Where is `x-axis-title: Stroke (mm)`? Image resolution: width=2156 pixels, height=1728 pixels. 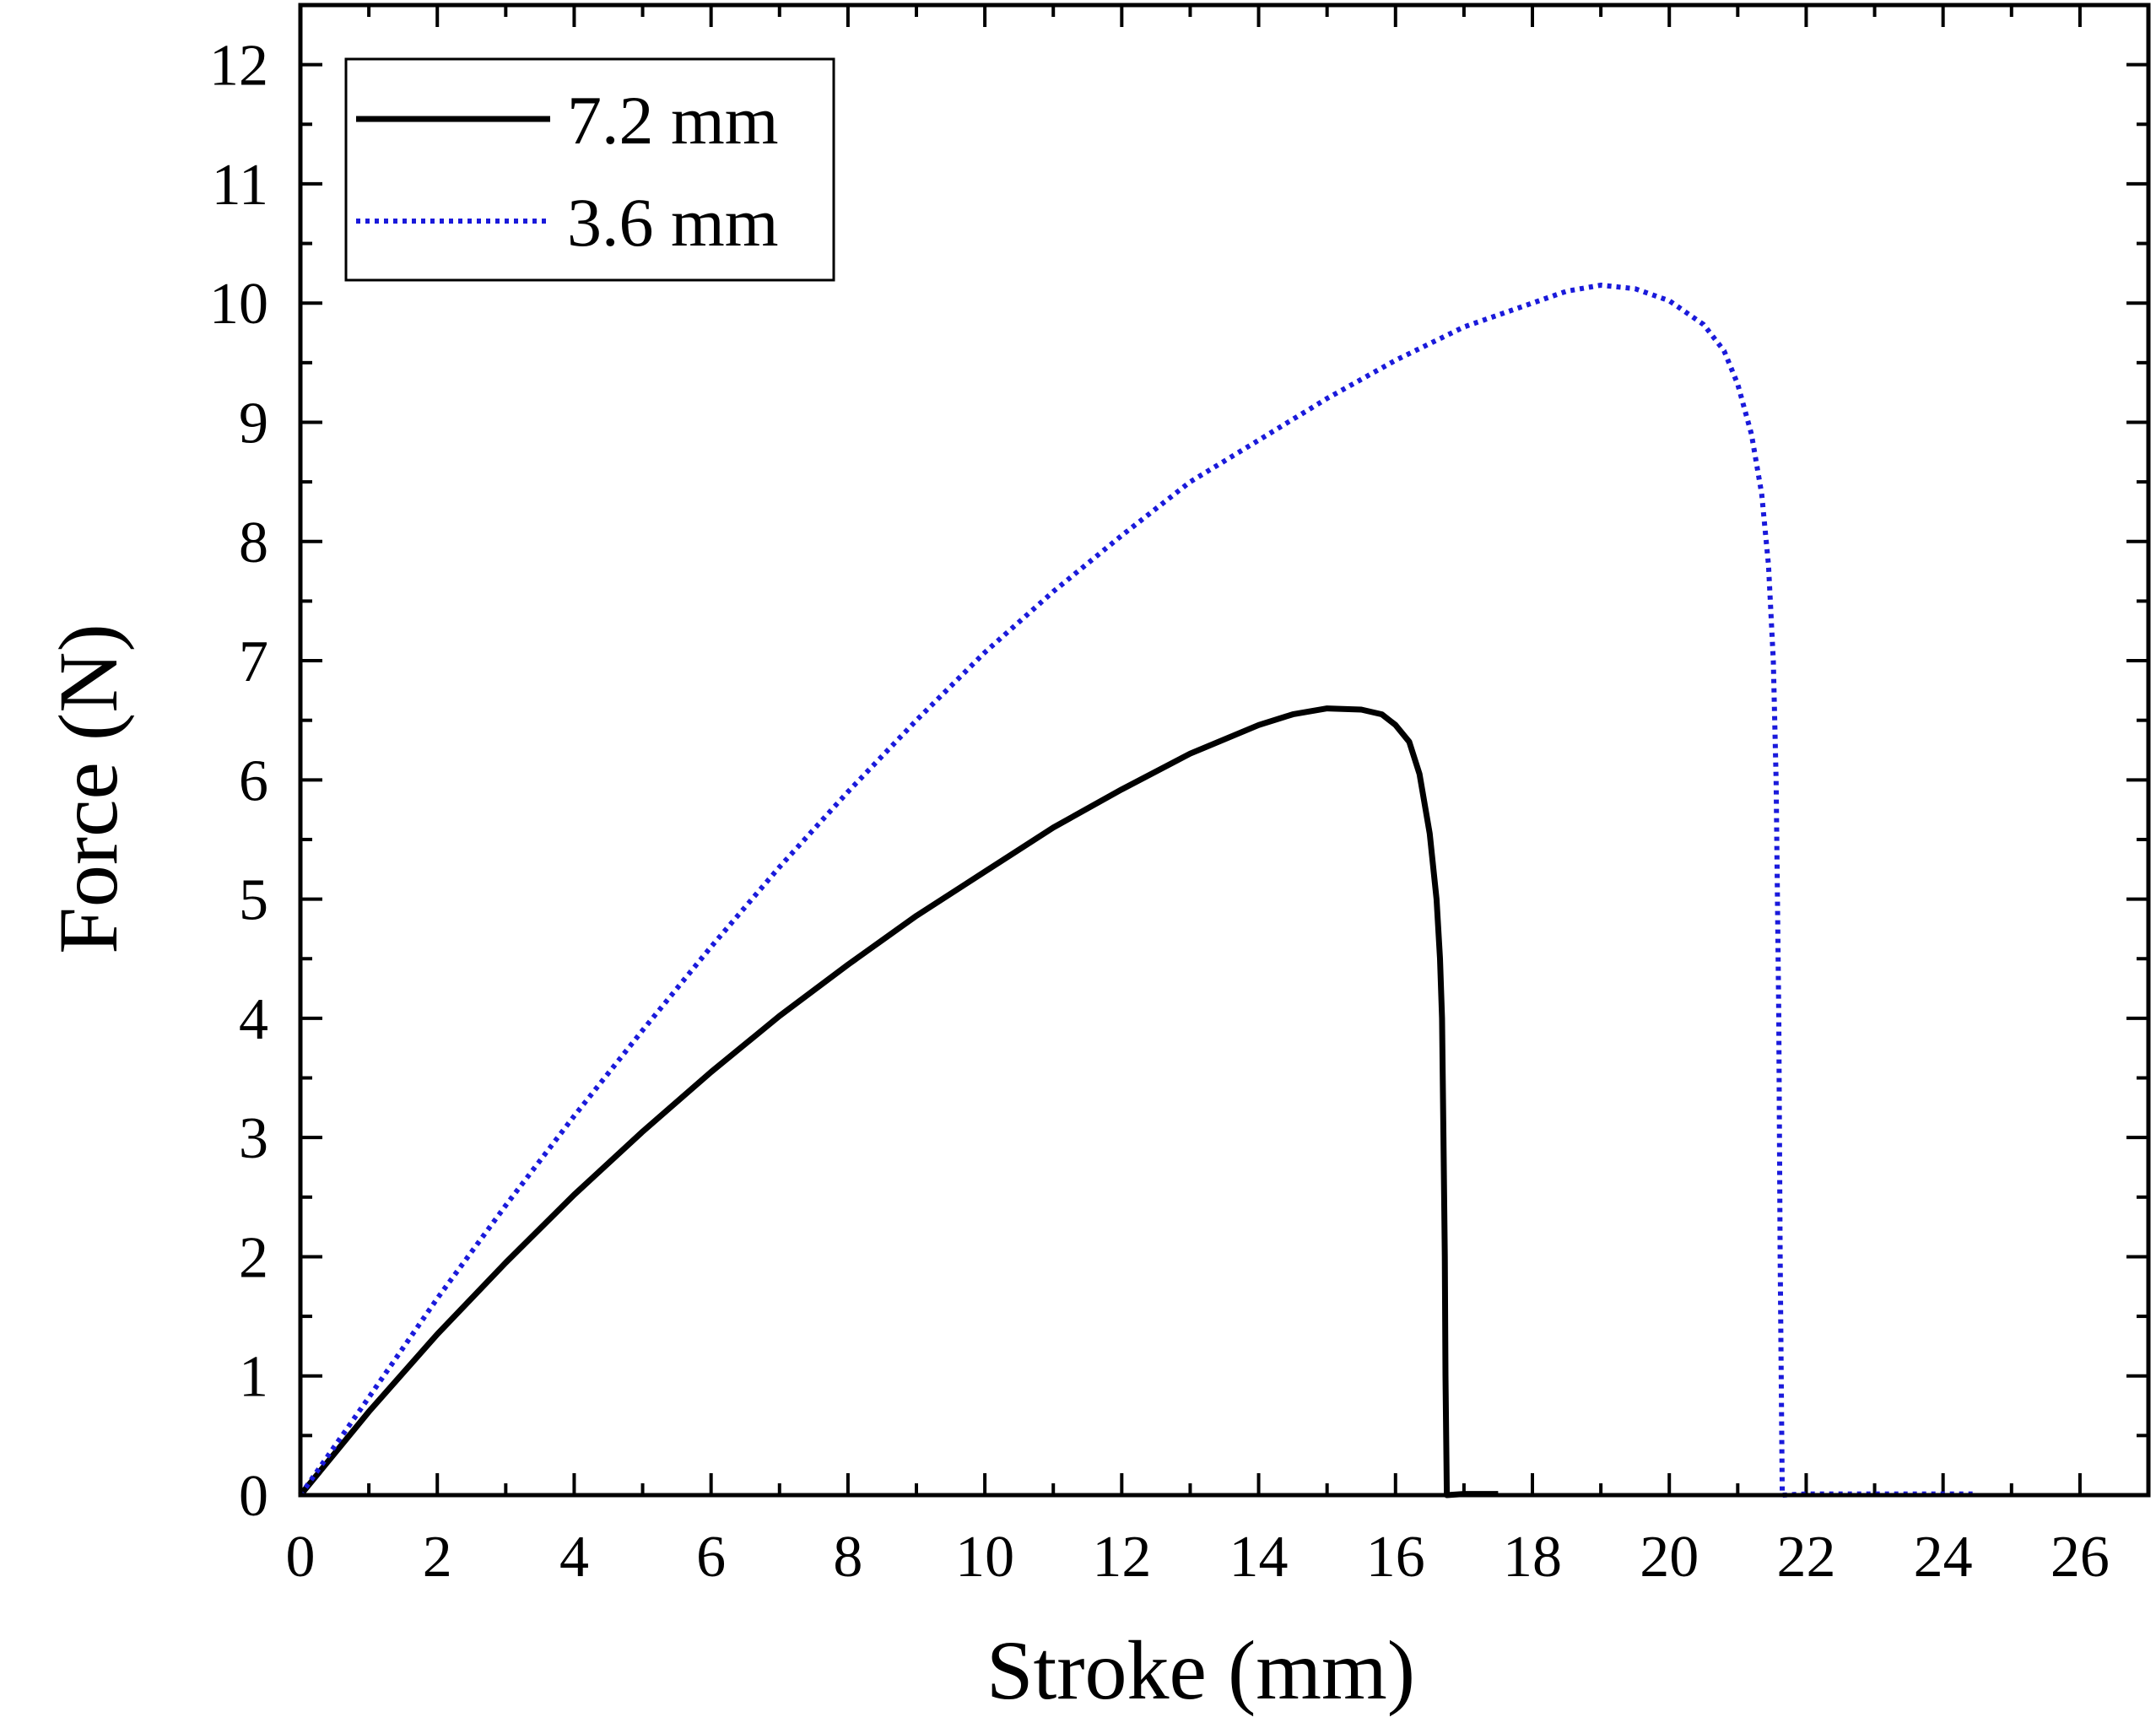 x-axis-title: Stroke (mm) is located at coordinates (1201, 1670).